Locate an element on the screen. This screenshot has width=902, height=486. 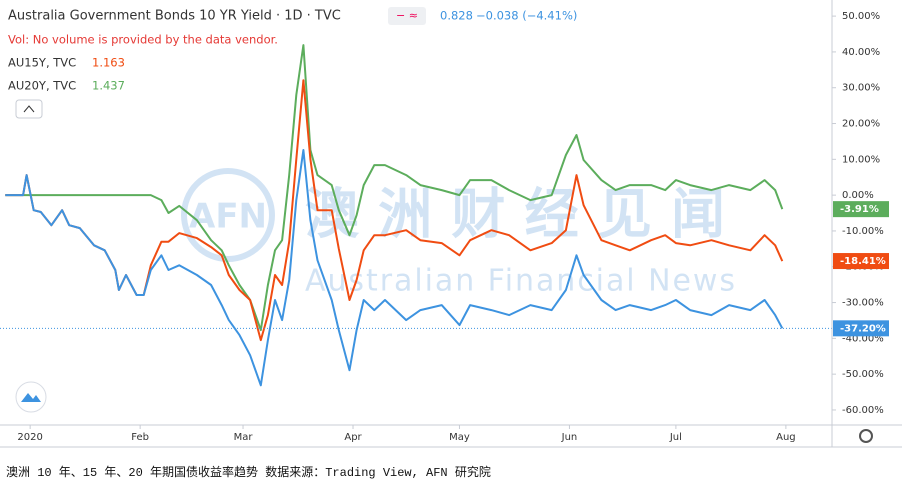
y-tick-label: 20.00% is located at coordinates (861, 124).